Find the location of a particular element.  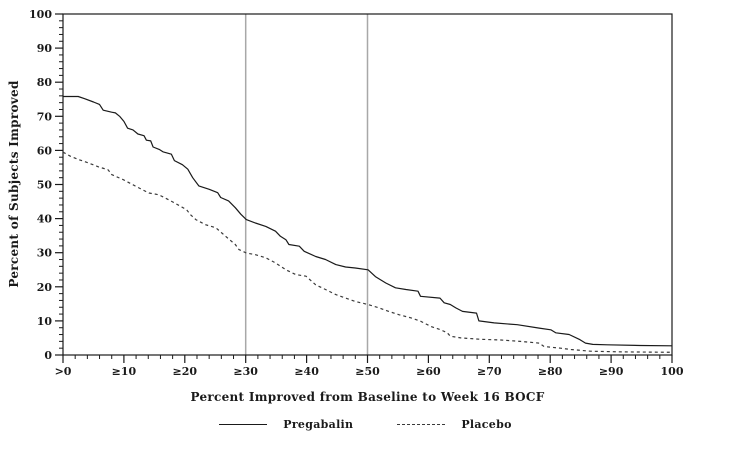

x-tick-label: ≥90 is located at coordinates (611, 371).